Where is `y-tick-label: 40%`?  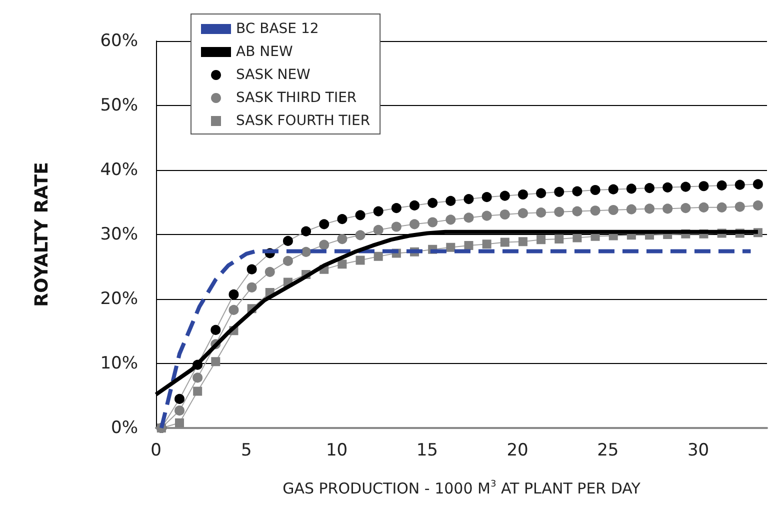 y-tick-label: 40% is located at coordinates (119, 170).